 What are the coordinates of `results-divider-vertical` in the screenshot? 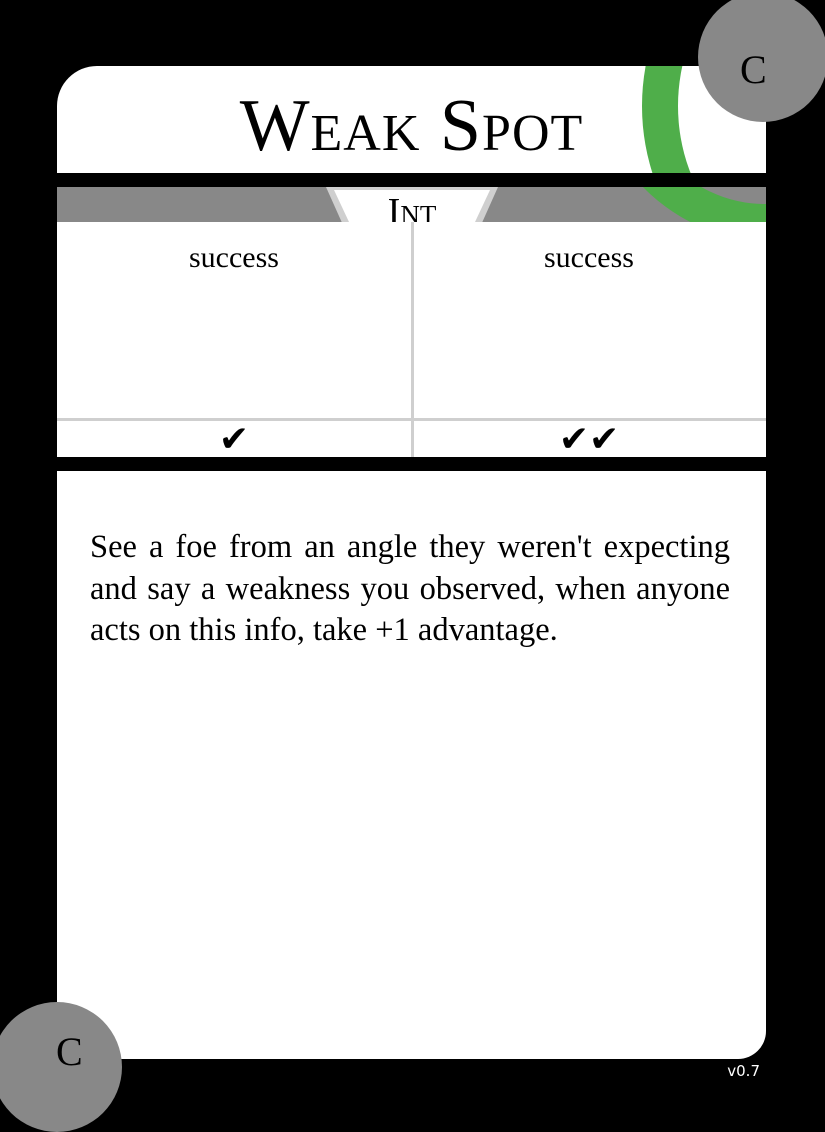 It's located at (412, 339).